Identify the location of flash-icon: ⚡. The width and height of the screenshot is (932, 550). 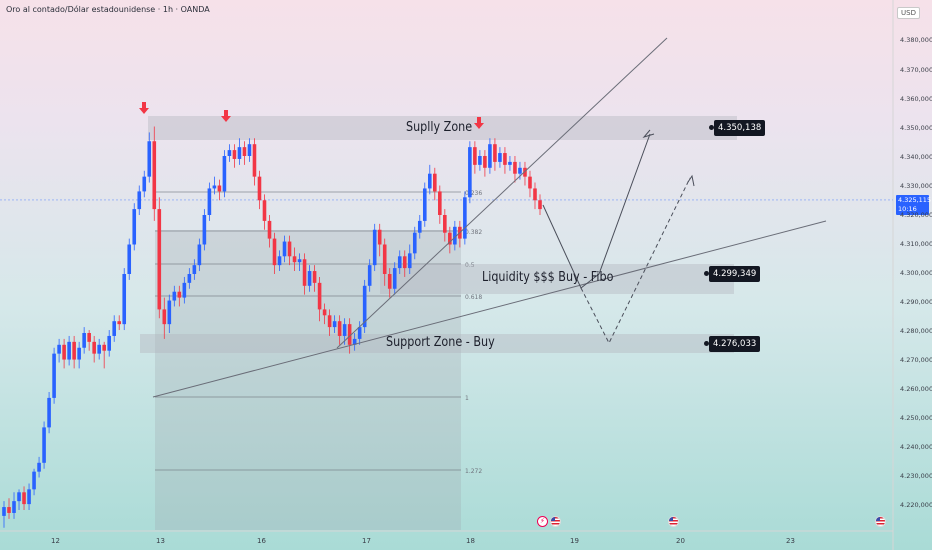
(542, 521).